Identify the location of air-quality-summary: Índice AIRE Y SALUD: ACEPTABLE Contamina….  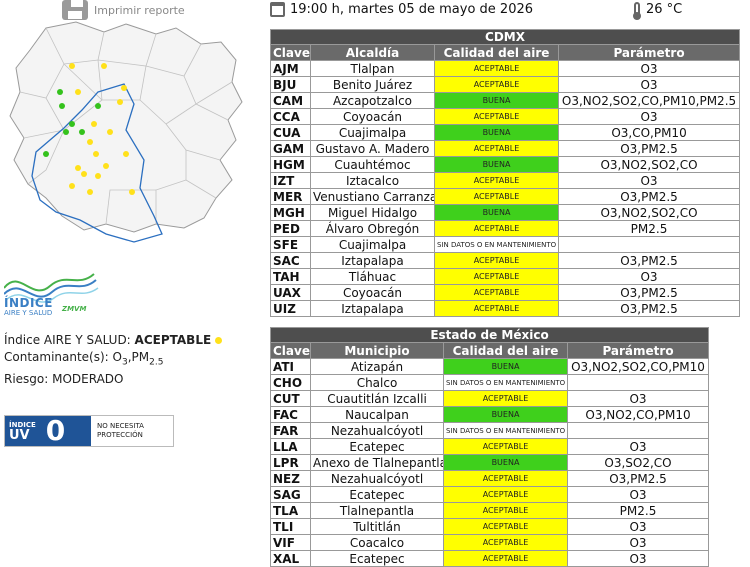
(113, 360).